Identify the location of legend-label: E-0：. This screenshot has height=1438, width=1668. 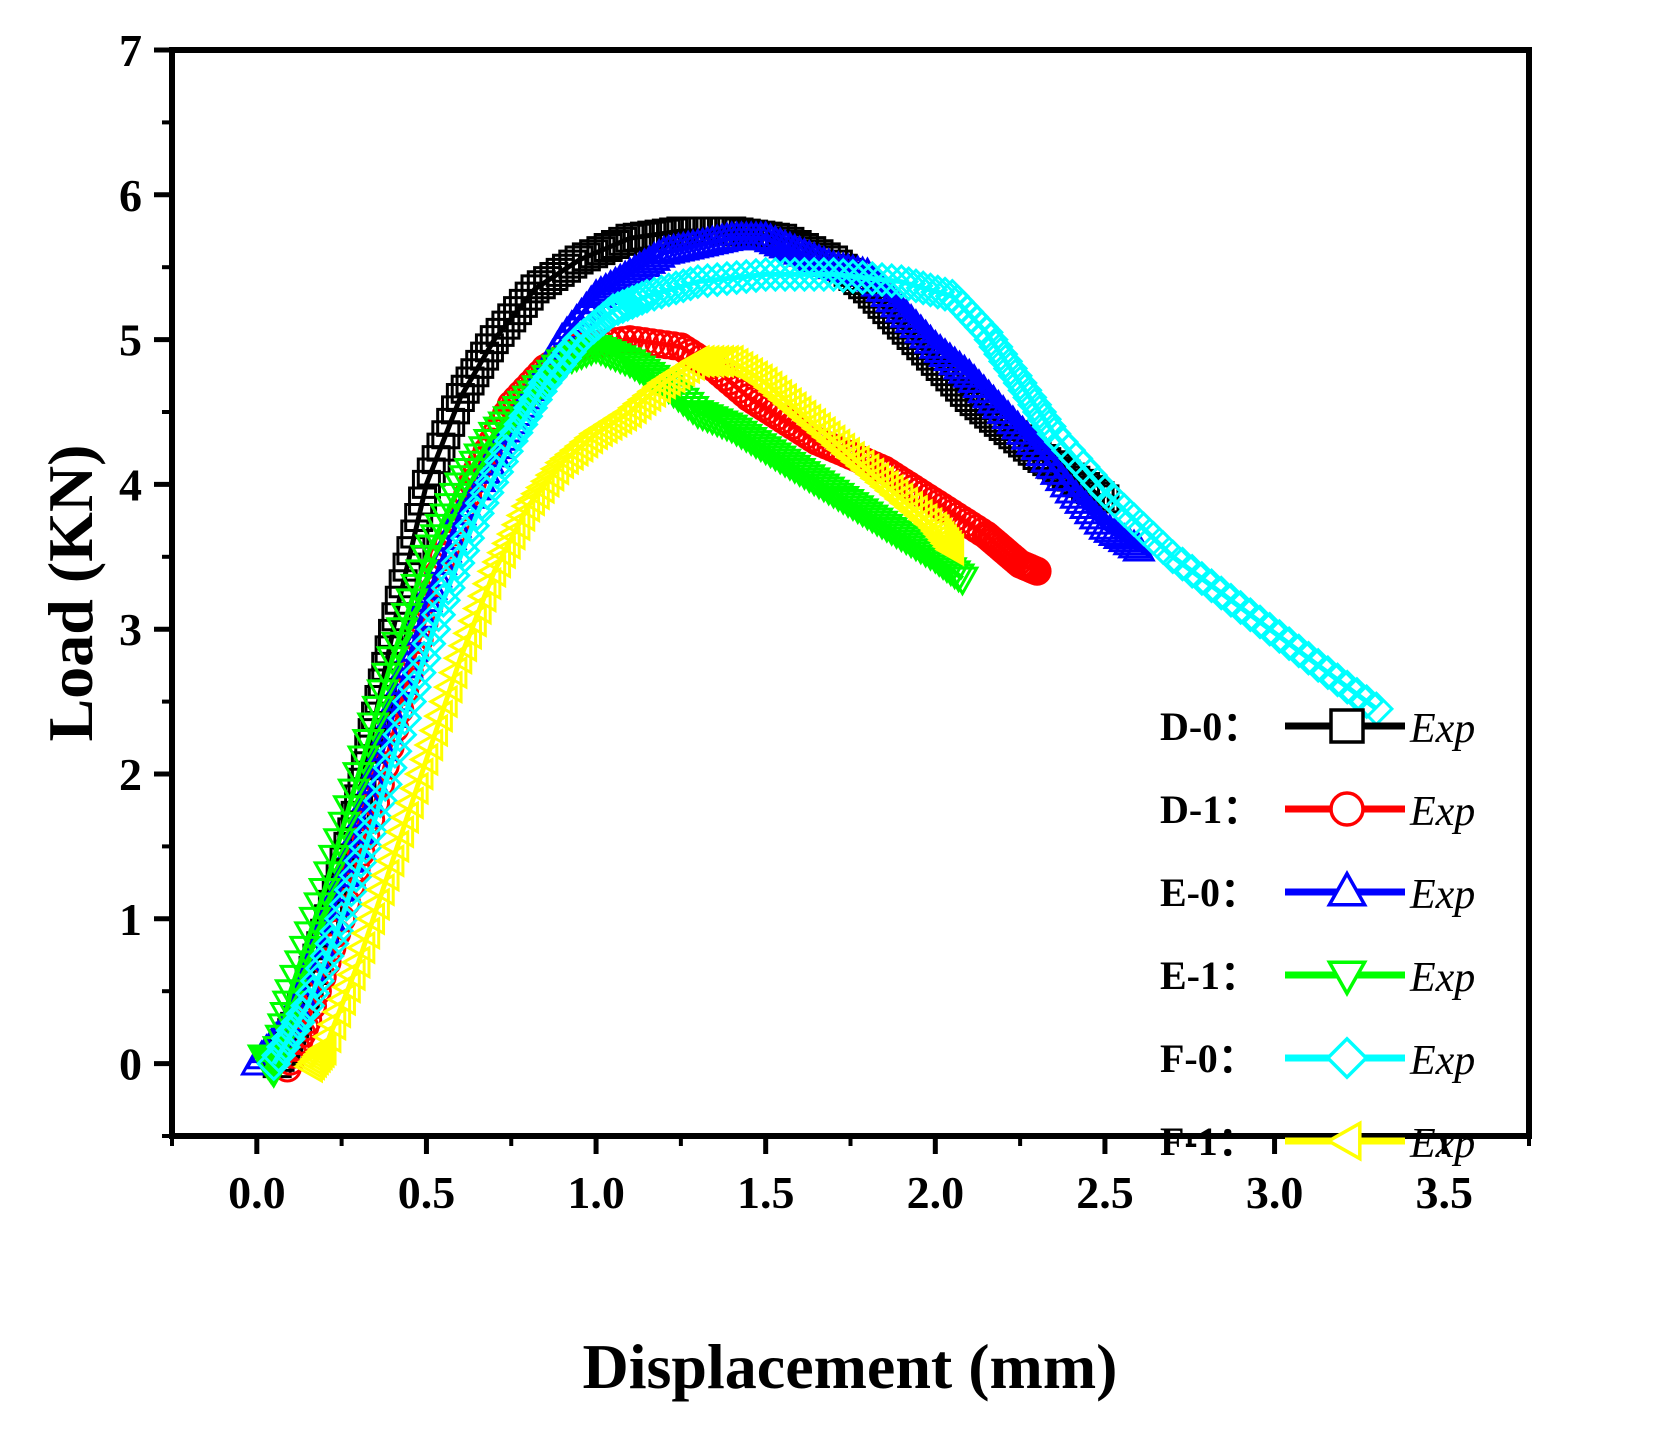
(1210, 892).